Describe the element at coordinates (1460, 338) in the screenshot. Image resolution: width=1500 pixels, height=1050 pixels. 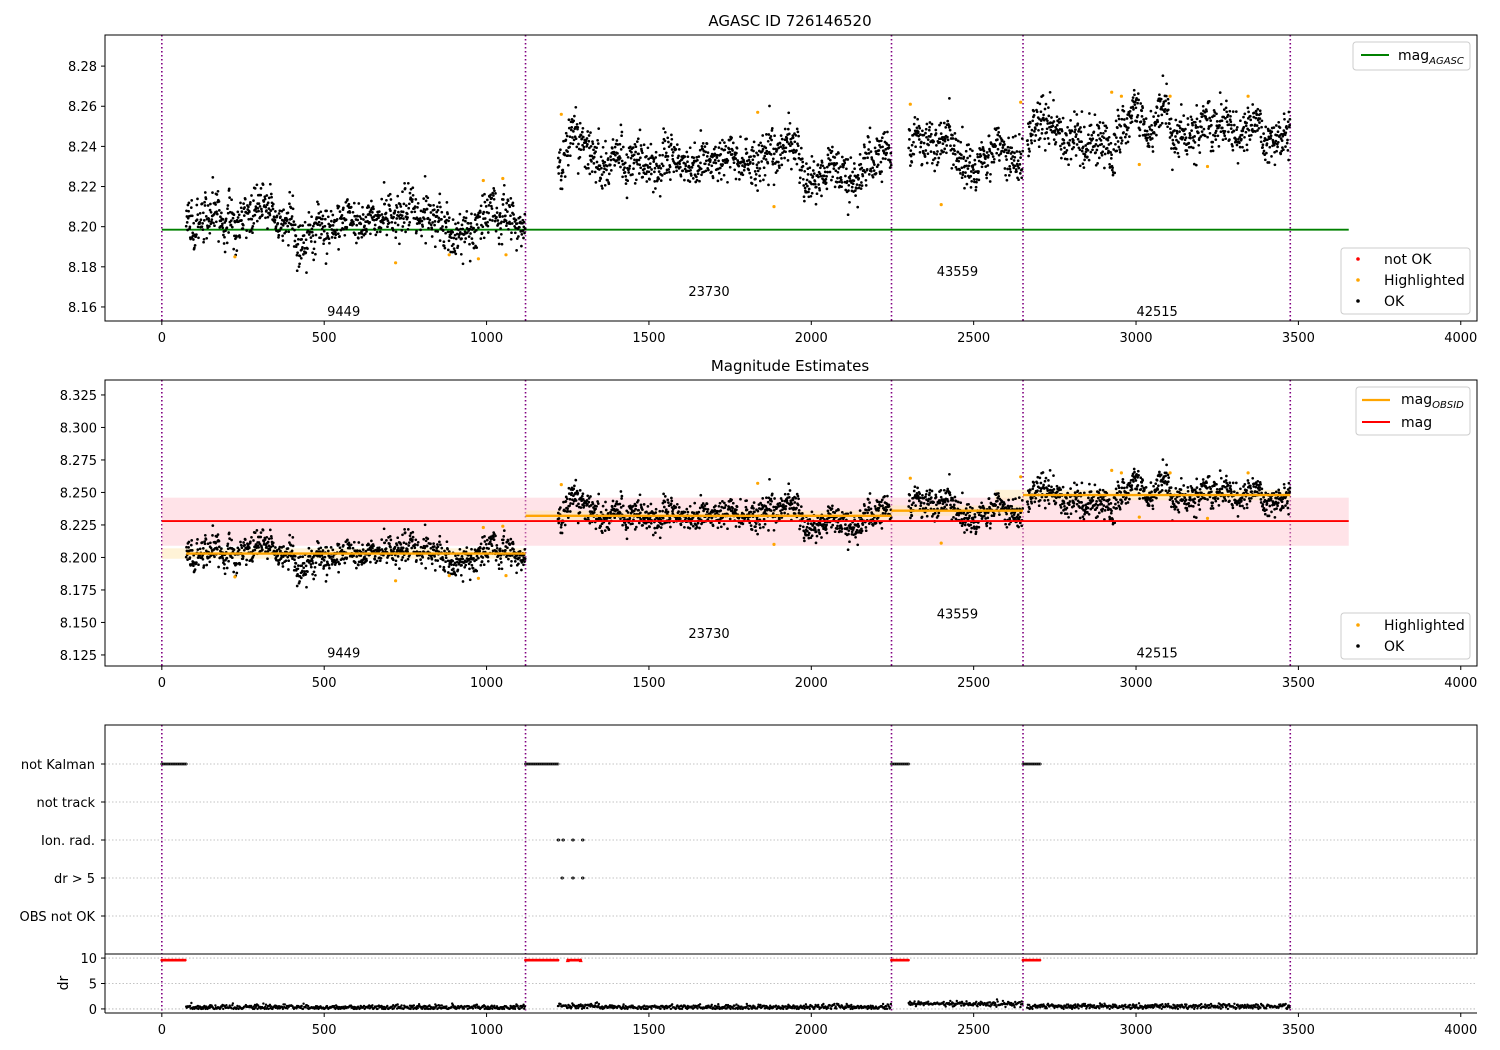
I see `x-tick-label: 4000` at that location.